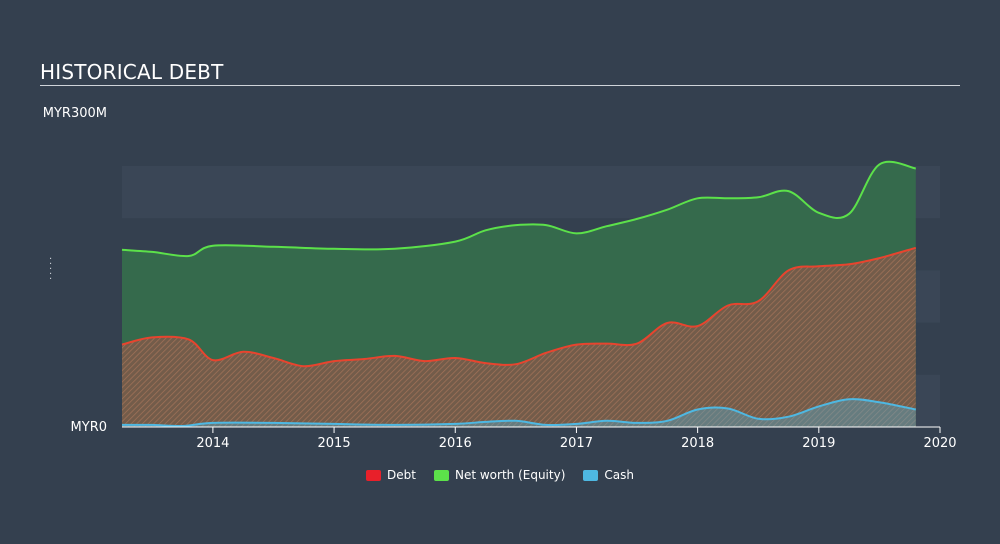 Image resolution: width=1000 pixels, height=544 pixels. I want to click on y-axis-top-label: MYR300M, so click(74, 113).